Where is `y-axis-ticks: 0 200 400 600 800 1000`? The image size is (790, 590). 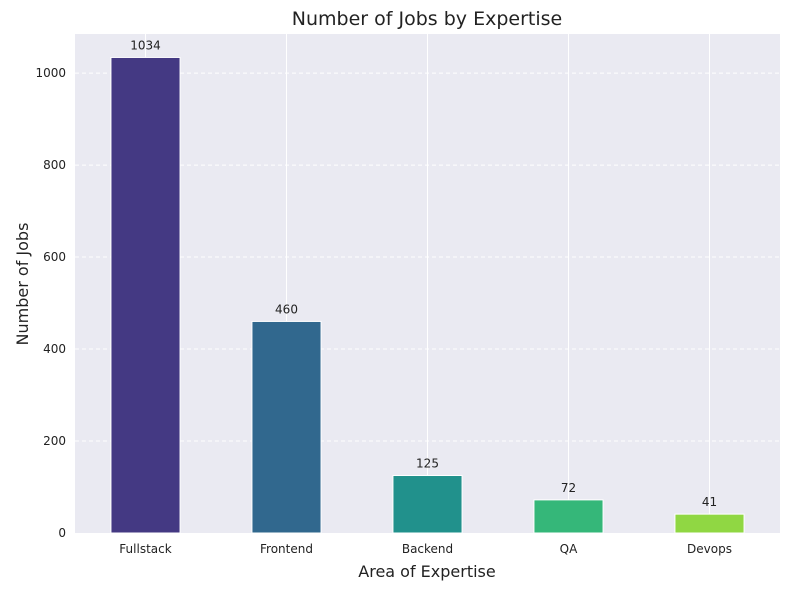 y-axis-ticks: 0 200 400 600 800 1000 is located at coordinates (50, 303).